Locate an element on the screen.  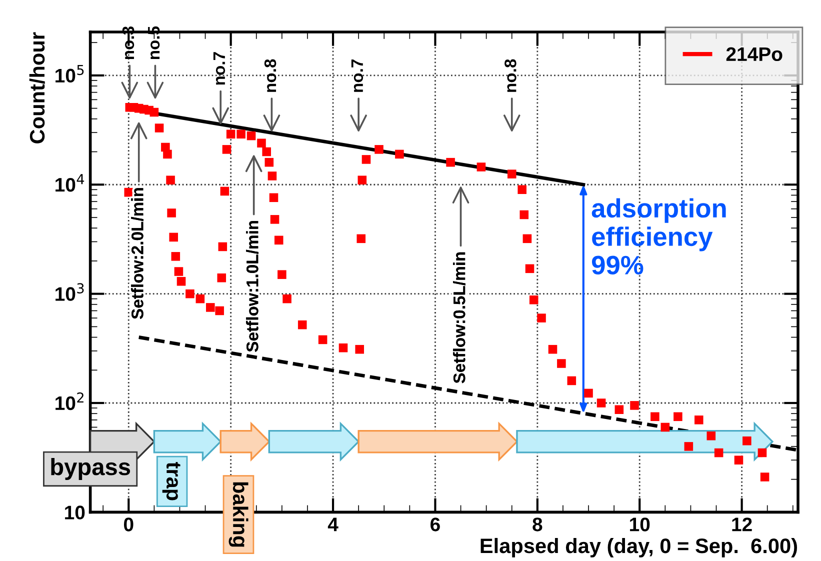
y-tick-label: 10$^{2}$ is located at coordinates (70, 401).